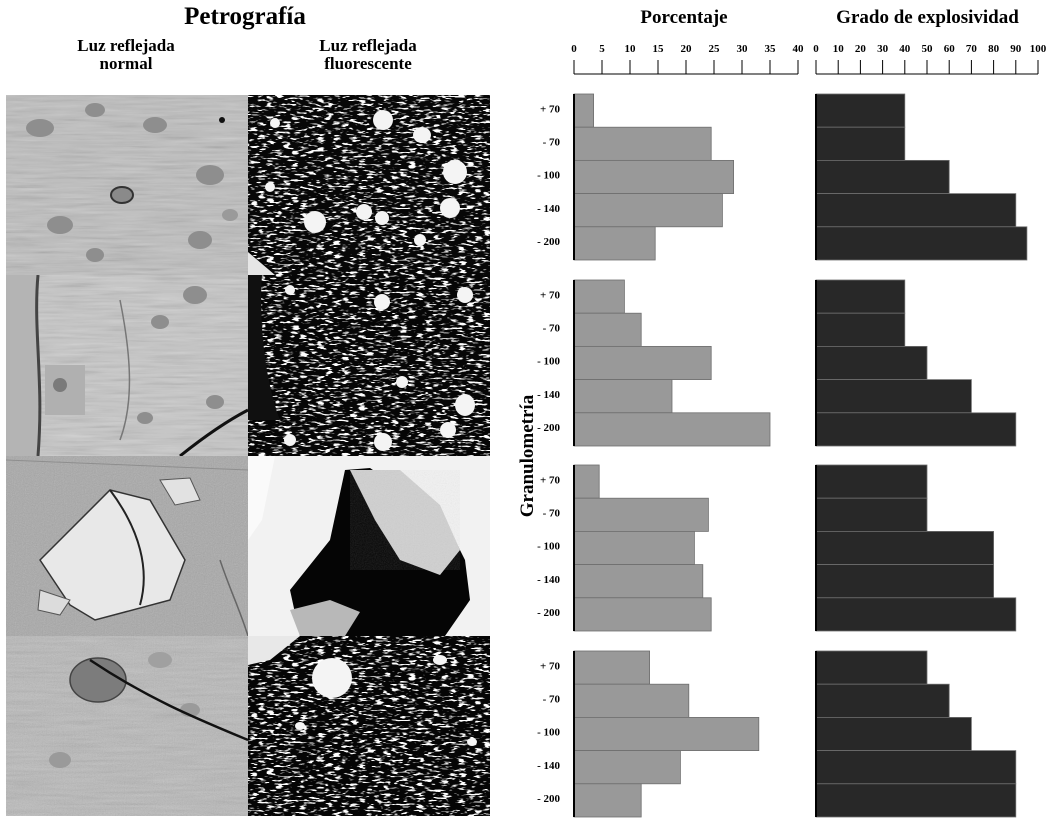  What do you see at coordinates (659, 49) in the screenshot?
I see `percentage-tick-label: 15` at bounding box center [659, 49].